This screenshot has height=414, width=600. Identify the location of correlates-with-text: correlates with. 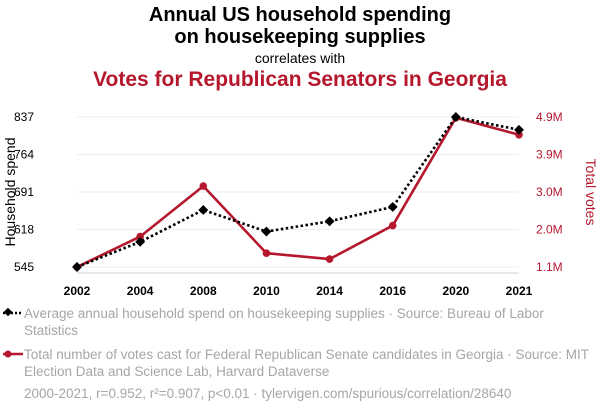
(300, 58).